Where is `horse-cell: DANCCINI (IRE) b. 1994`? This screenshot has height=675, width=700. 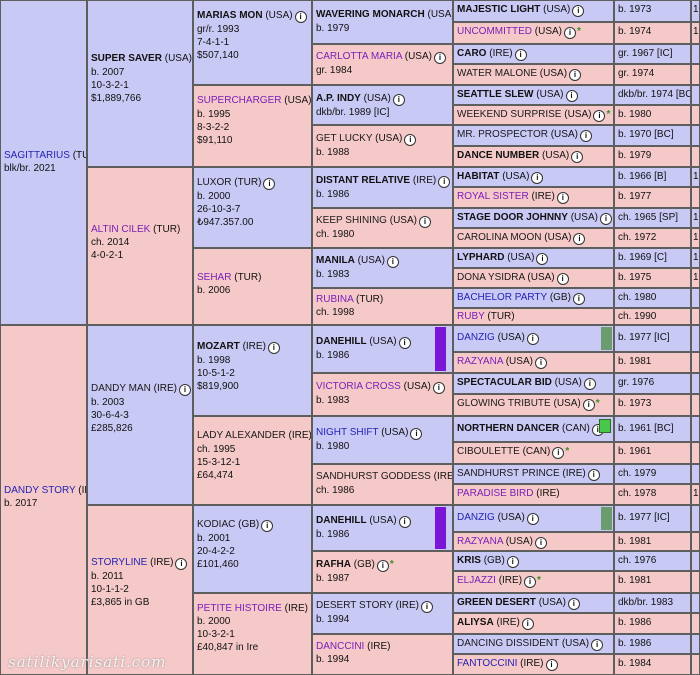
horse-cell: DANCCINI (IRE) b. 1994 is located at coordinates (382, 654).